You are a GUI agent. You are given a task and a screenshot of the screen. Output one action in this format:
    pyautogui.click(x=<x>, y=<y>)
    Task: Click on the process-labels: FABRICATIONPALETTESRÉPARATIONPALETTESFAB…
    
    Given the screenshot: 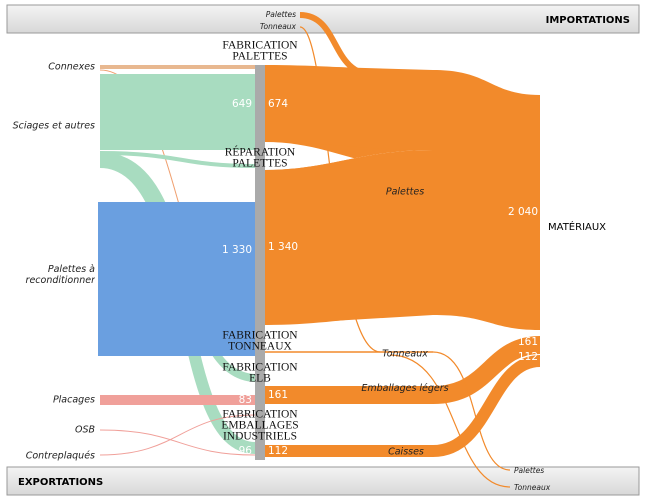 What is the action you would take?
    pyautogui.click(x=259, y=241)
    